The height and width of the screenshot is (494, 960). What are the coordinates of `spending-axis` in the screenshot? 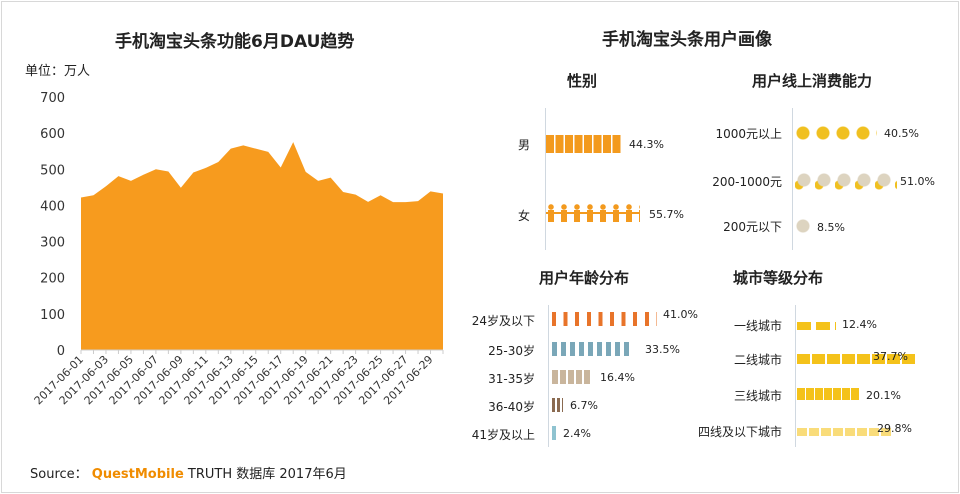 It's located at (792, 179).